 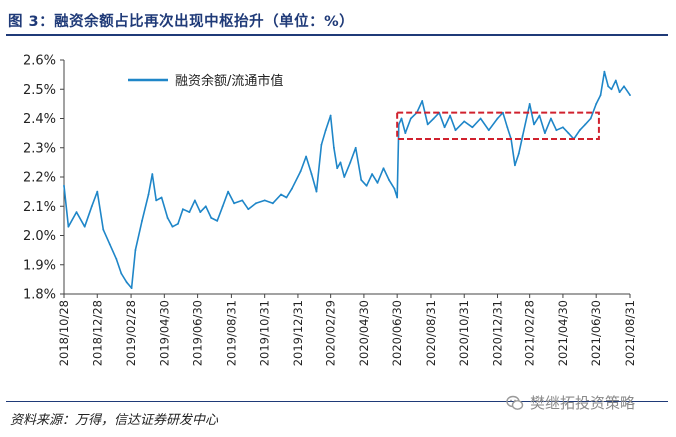 What do you see at coordinates (630, 333) in the screenshot?
I see `x-tick-label: 2021/08/31` at bounding box center [630, 333].